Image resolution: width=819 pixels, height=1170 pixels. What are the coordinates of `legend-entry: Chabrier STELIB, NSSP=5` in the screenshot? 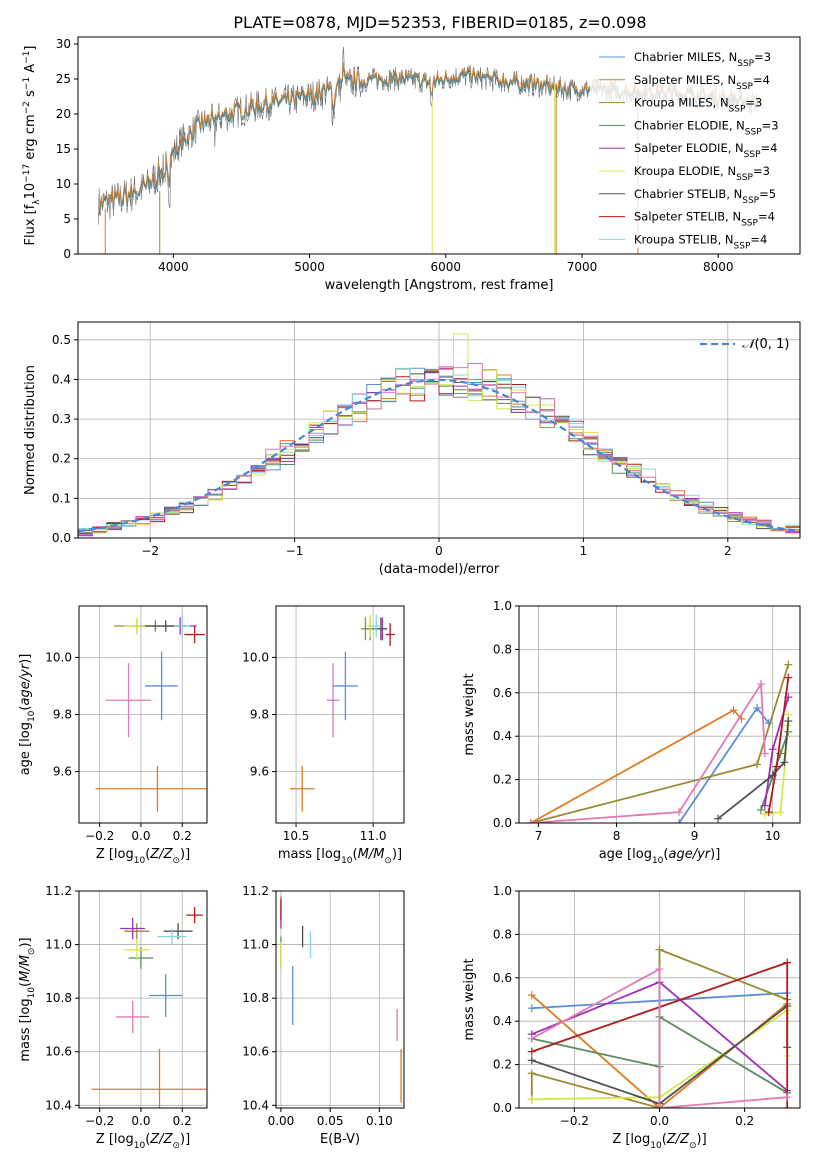 It's located at (705, 196).